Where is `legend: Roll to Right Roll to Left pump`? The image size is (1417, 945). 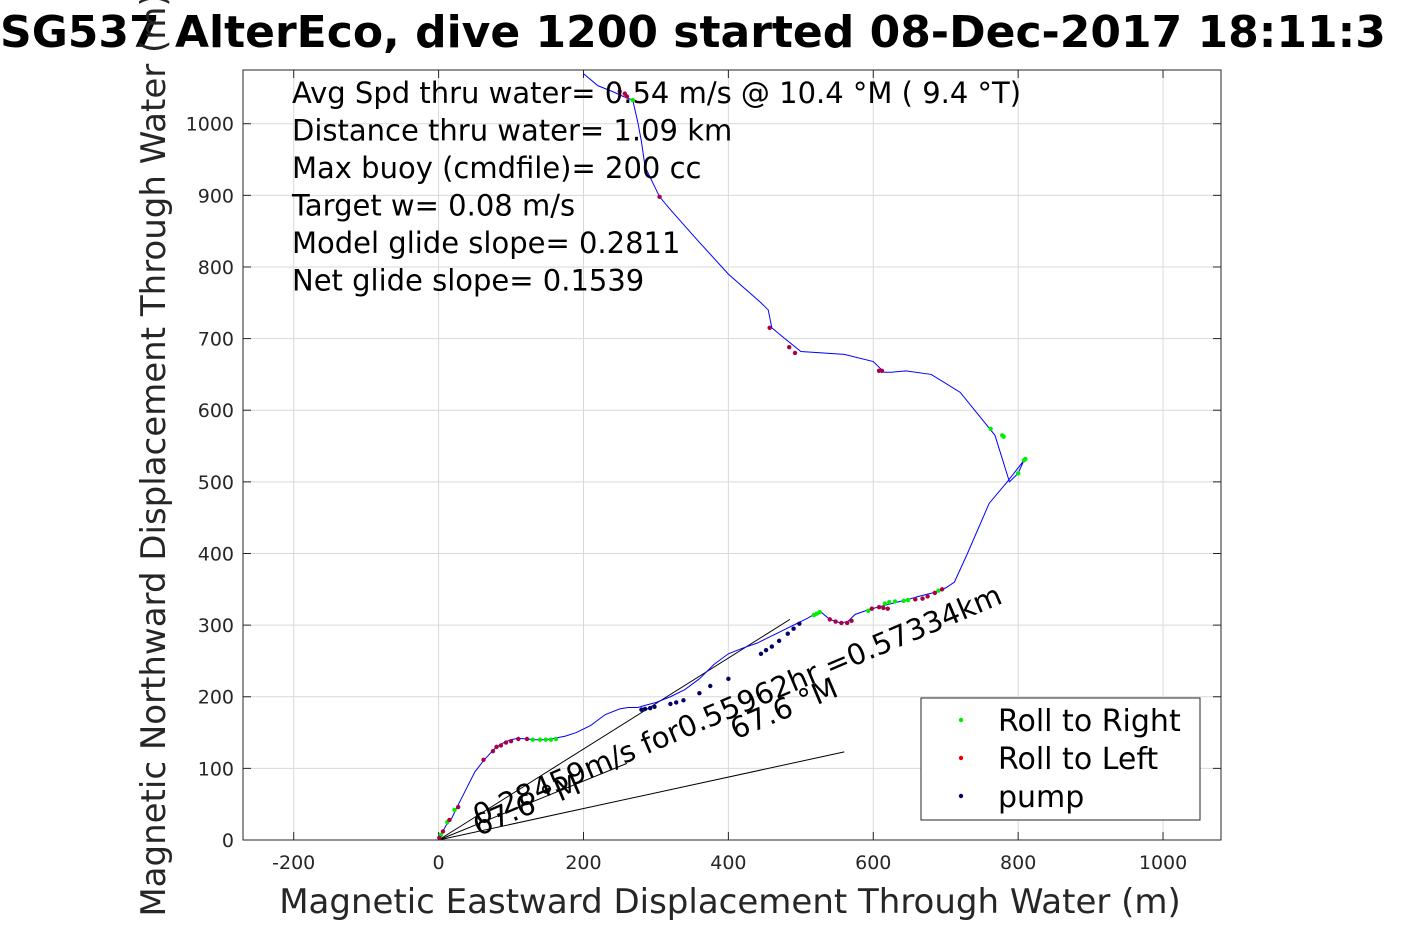 legend: Roll to Right Roll to Left pump is located at coordinates (1060, 759).